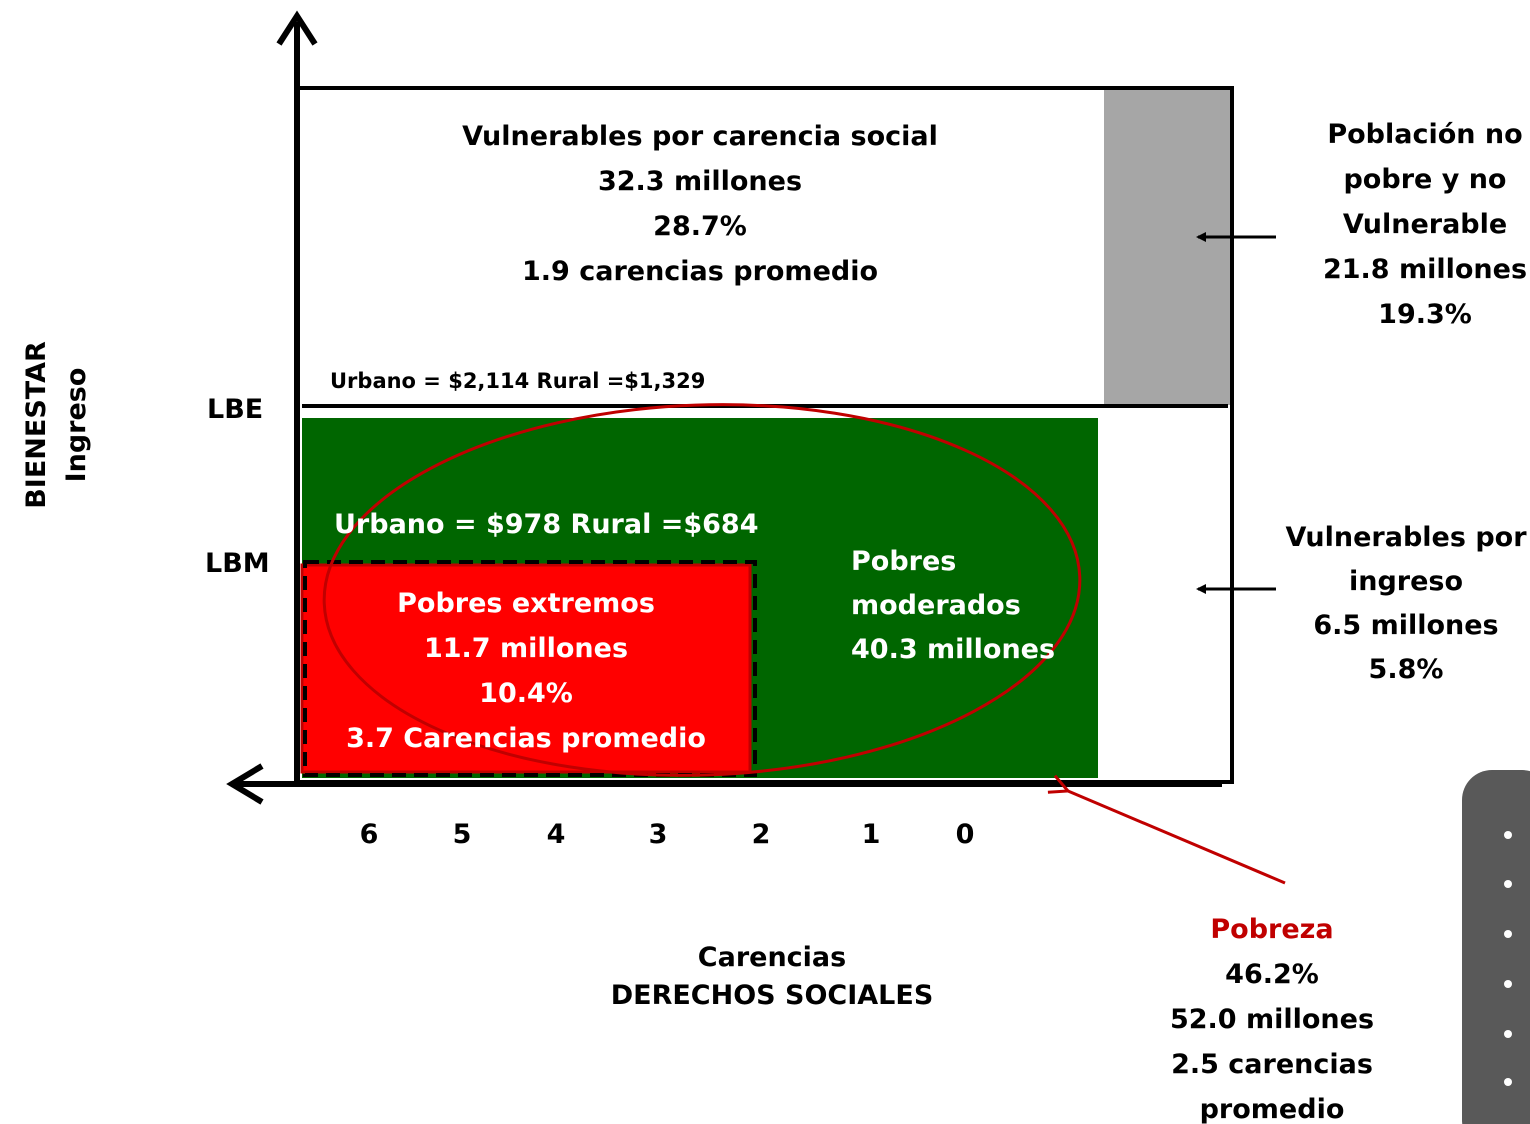  I want to click on y-axis-title: BIENESTAR, so click(36, 425).